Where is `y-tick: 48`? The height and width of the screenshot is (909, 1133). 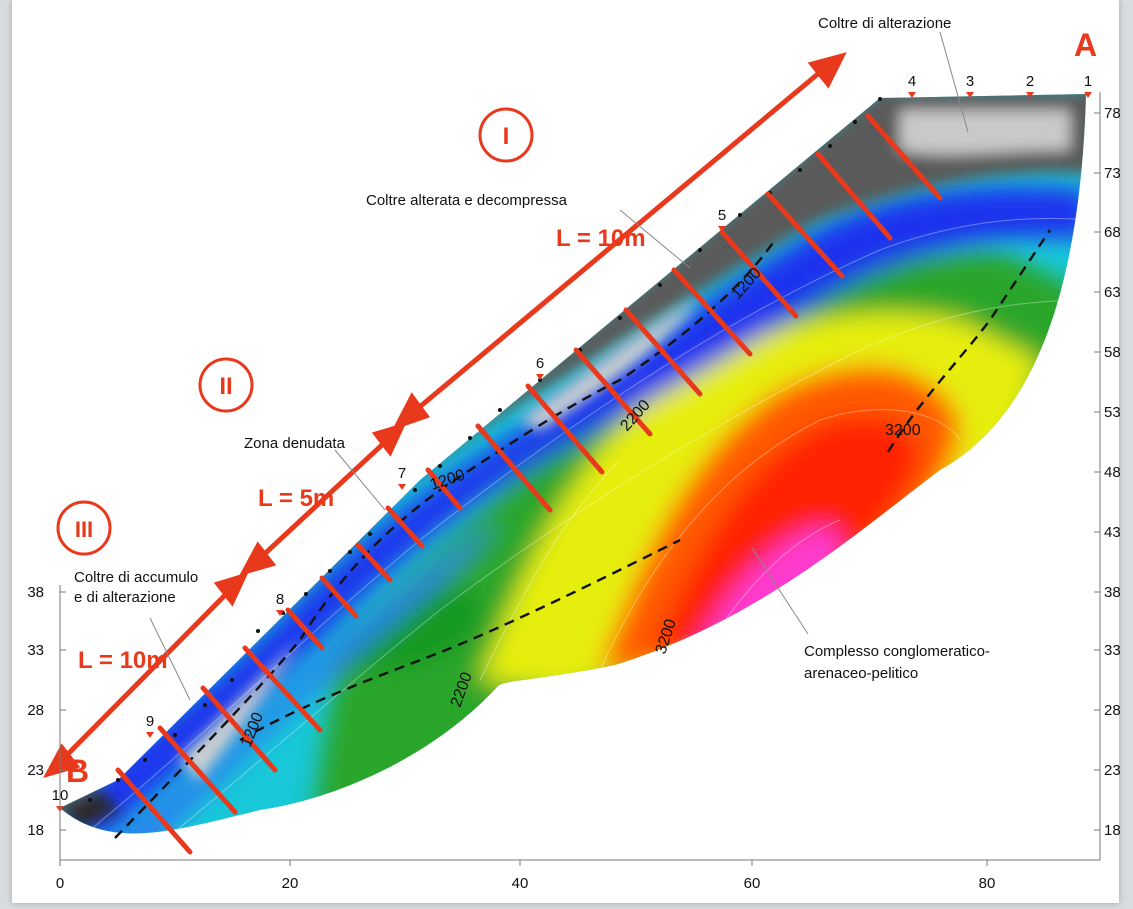
y-tick: 48 is located at coordinates (1112, 472).